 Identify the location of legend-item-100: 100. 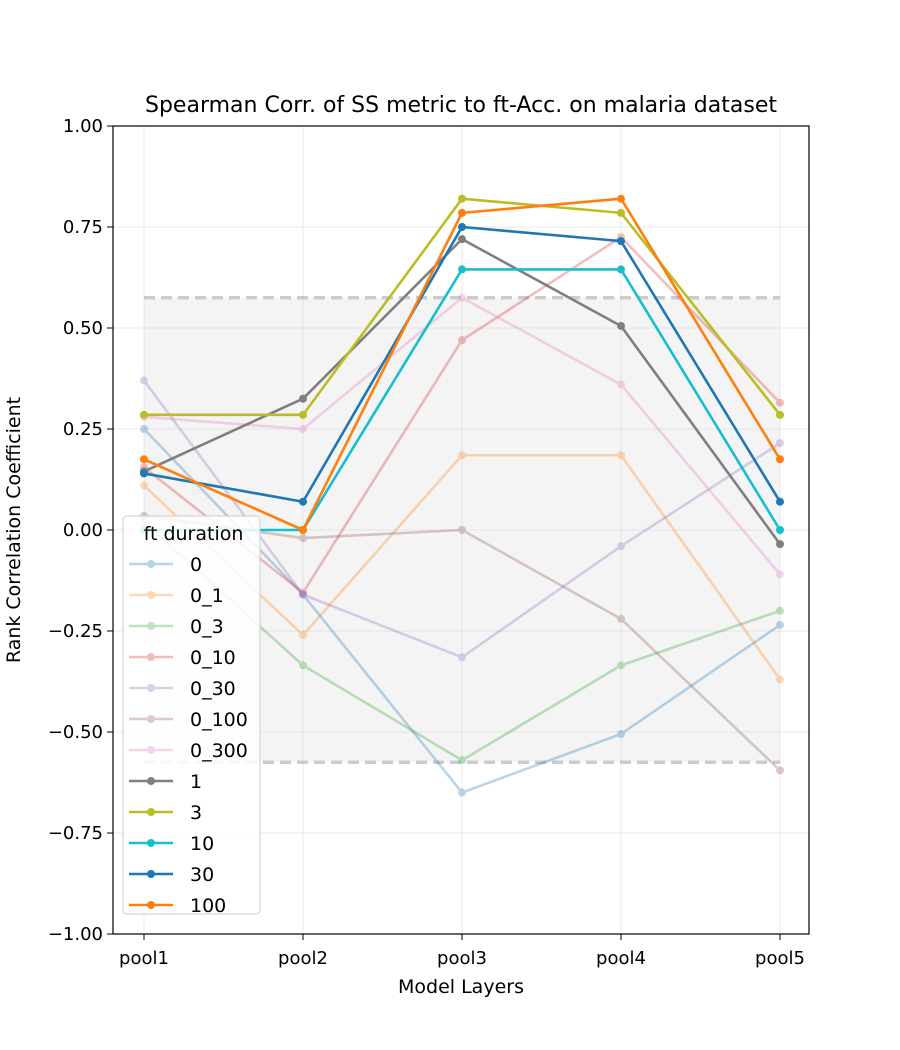
(177, 906).